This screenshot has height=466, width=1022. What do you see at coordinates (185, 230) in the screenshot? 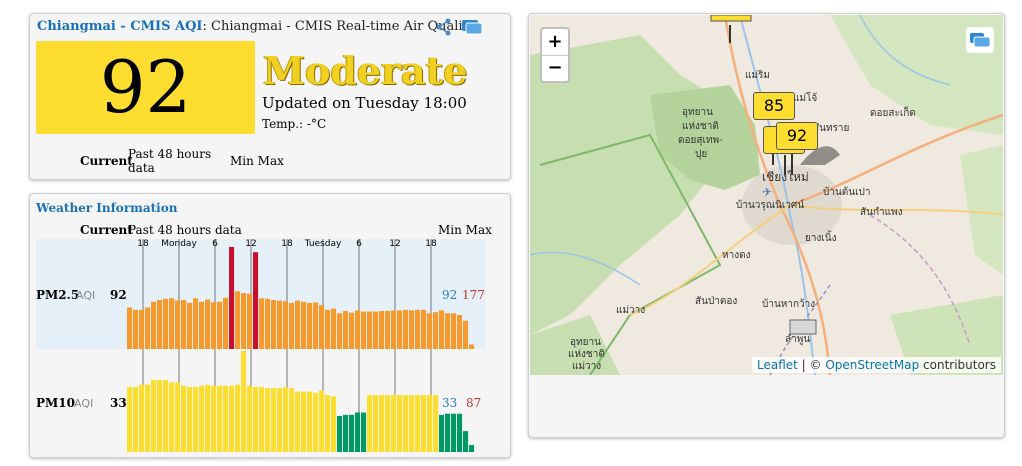
I see `weather-past-label: Past 48 hours data` at bounding box center [185, 230].